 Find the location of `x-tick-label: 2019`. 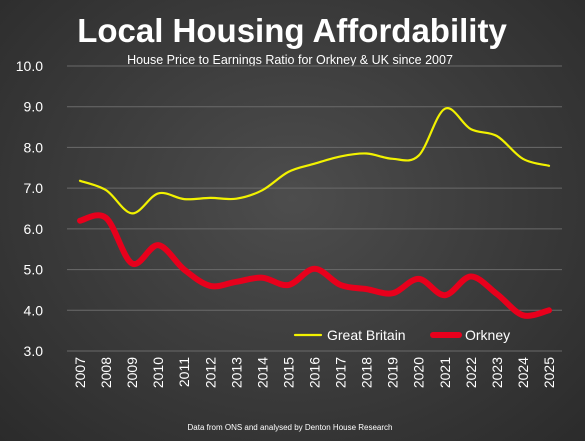

x-tick-label: 2019 is located at coordinates (393, 372).